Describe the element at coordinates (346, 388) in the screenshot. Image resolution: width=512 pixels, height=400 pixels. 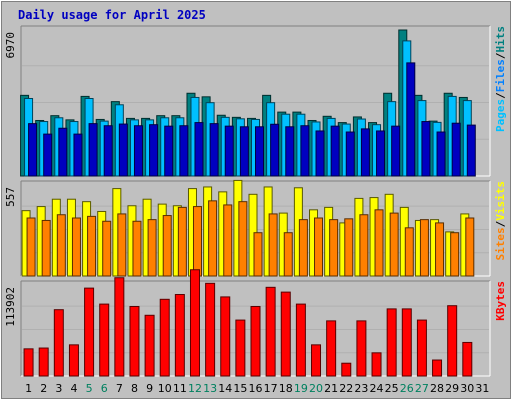
I see `x-tick-label: 22` at that location.